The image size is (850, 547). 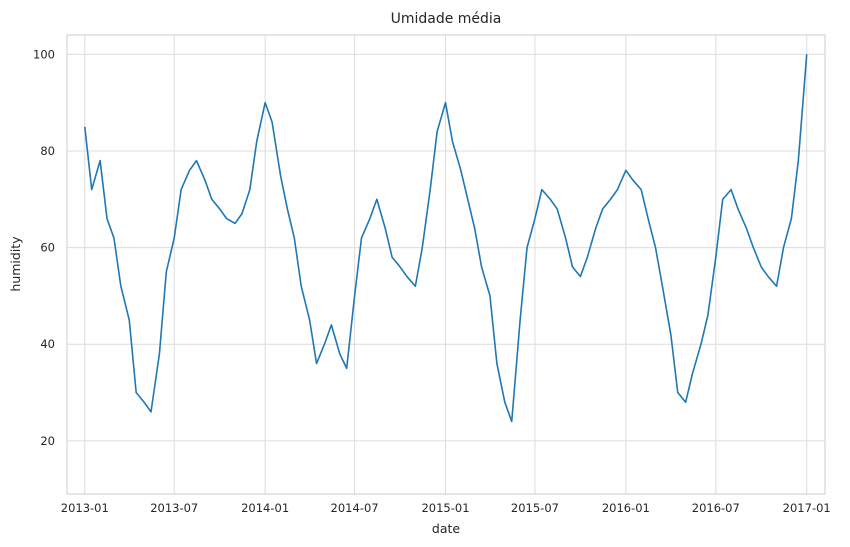 What do you see at coordinates (535, 508) in the screenshot?
I see `x-tick-label: 2015-07` at bounding box center [535, 508].